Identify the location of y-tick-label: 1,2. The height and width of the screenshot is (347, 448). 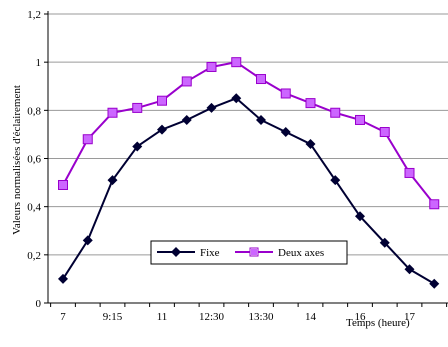
(34, 15).